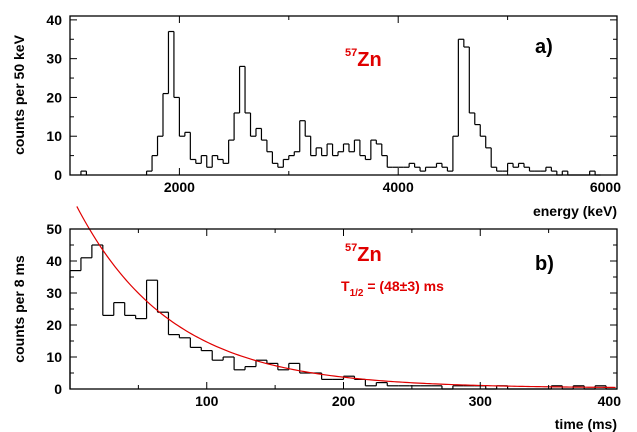  Describe the element at coordinates (575, 211) in the screenshot. I see `panel-a-xlabel: energy (keV)` at that location.